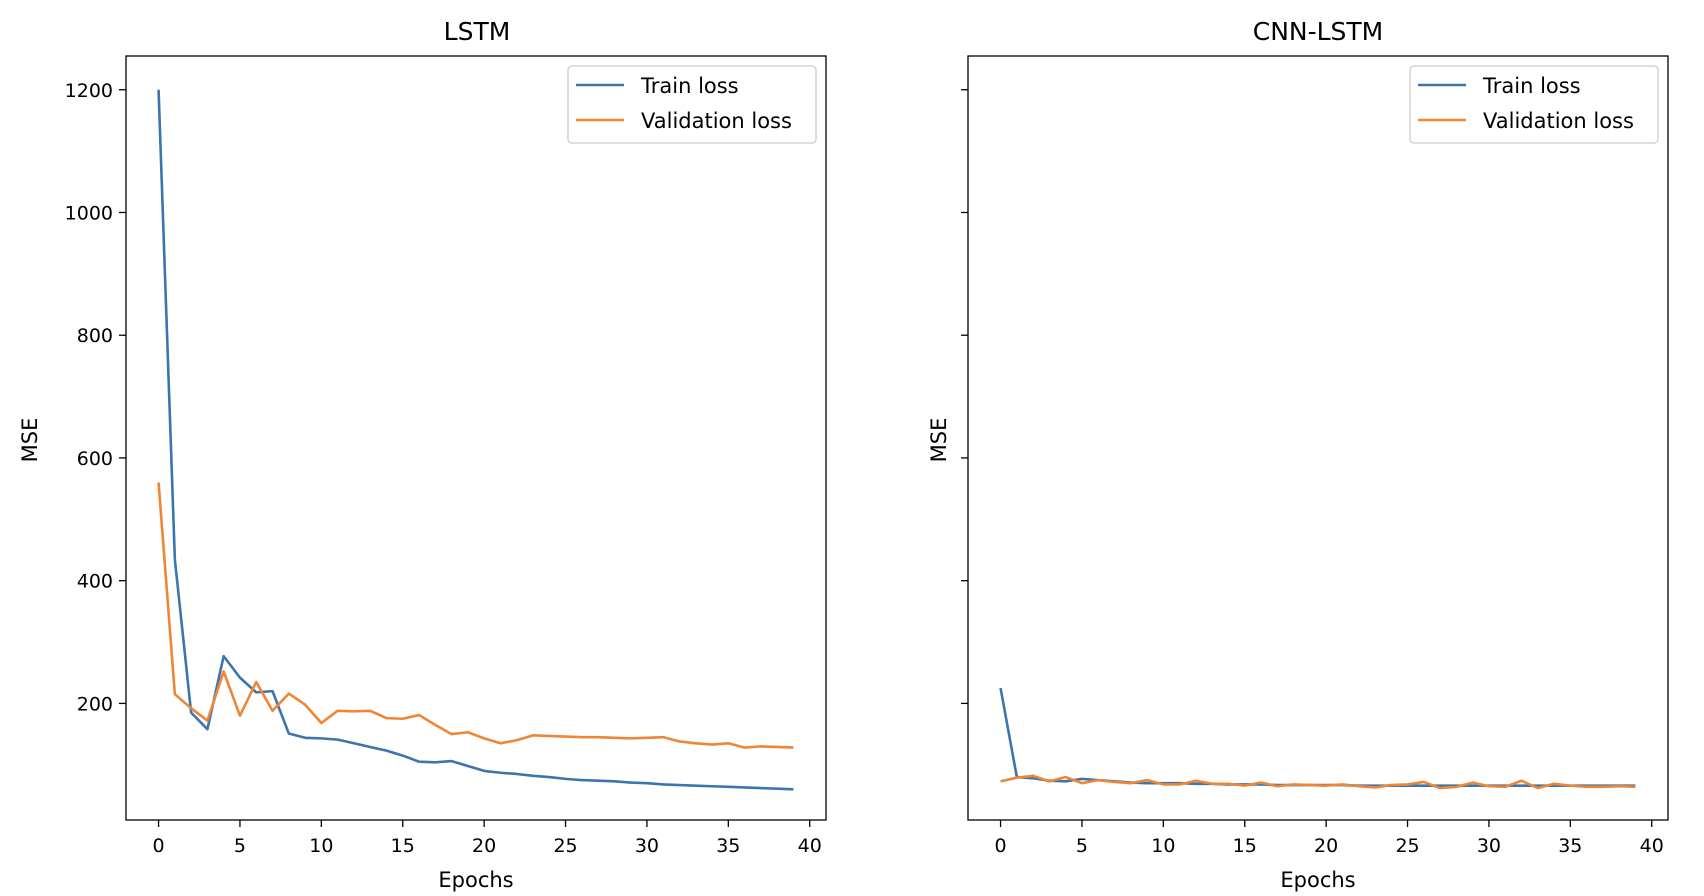 The image size is (1704, 896). I want to click on chart-title-cnn-lstm: CNN-LSTM, so click(1318, 31).